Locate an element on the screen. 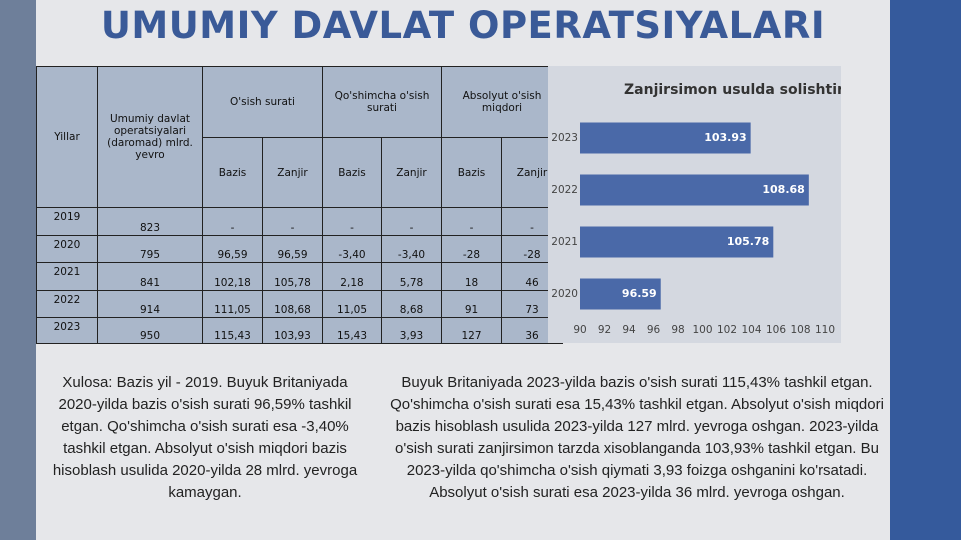 This screenshot has height=540, width=961. table-cell: 841 is located at coordinates (150, 276).